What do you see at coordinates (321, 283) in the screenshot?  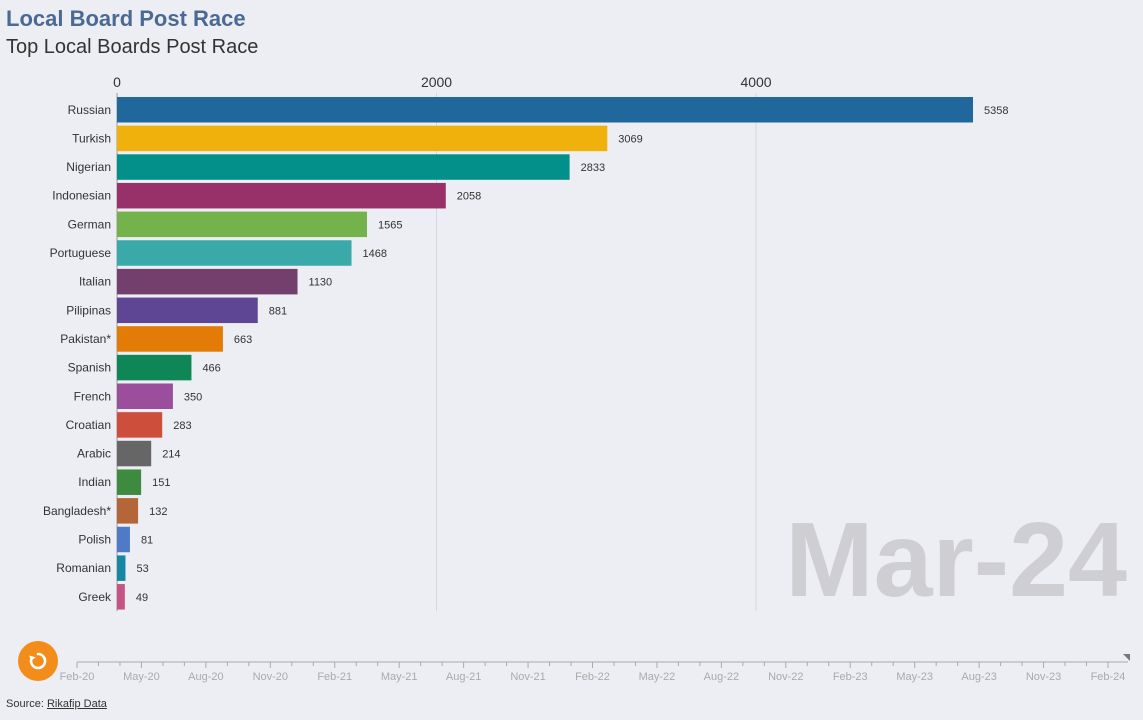 I see `value-label: 1130` at bounding box center [321, 283].